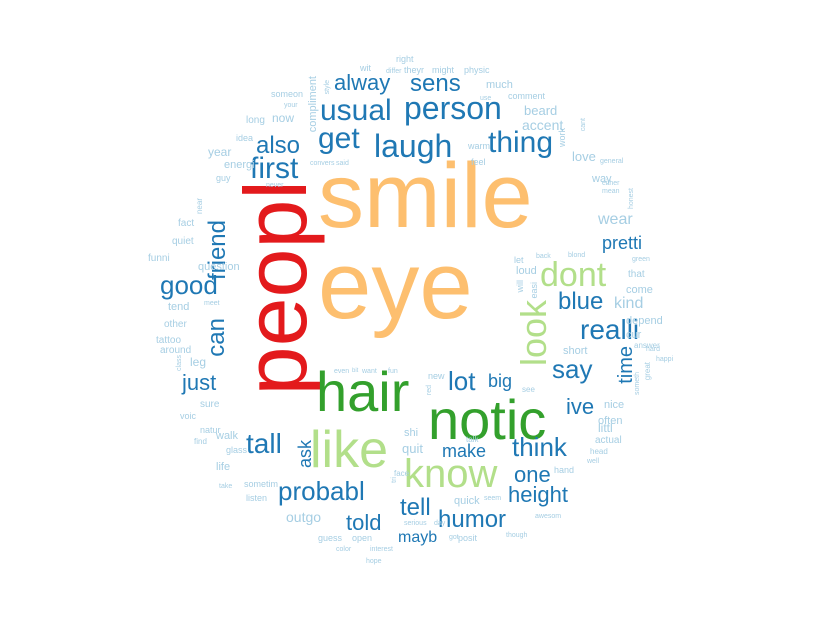 The height and width of the screenshot is (617, 825). What do you see at coordinates (344, 549) in the screenshot?
I see `word-color: color` at bounding box center [344, 549].